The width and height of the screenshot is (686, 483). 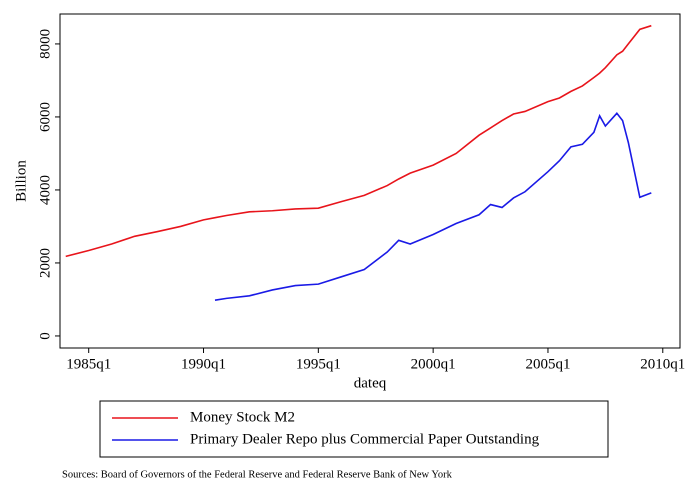 I want to click on x-tick-label: 1995q1, so click(x=318, y=364).